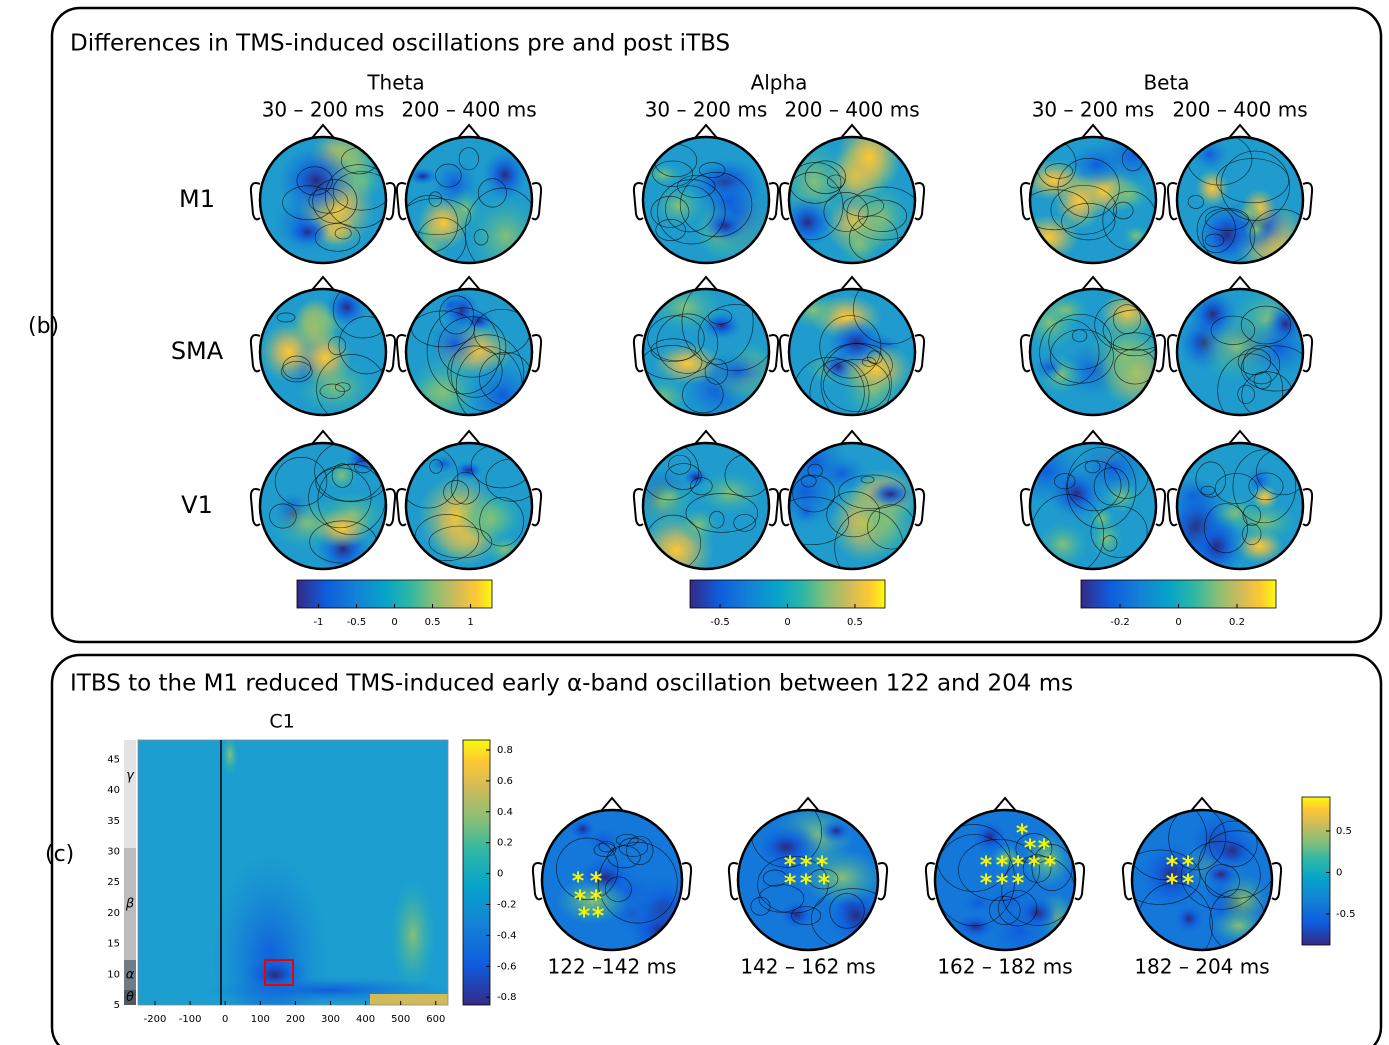 The height and width of the screenshot is (1045, 1389). I want to click on x-tick-label: 300, so click(330, 1019).